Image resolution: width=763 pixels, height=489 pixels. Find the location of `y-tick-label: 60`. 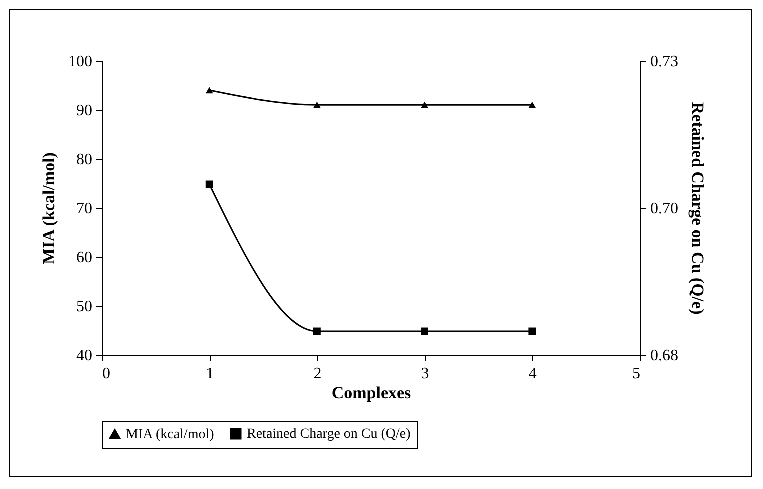

y-tick-label: 60 is located at coordinates (84, 258).